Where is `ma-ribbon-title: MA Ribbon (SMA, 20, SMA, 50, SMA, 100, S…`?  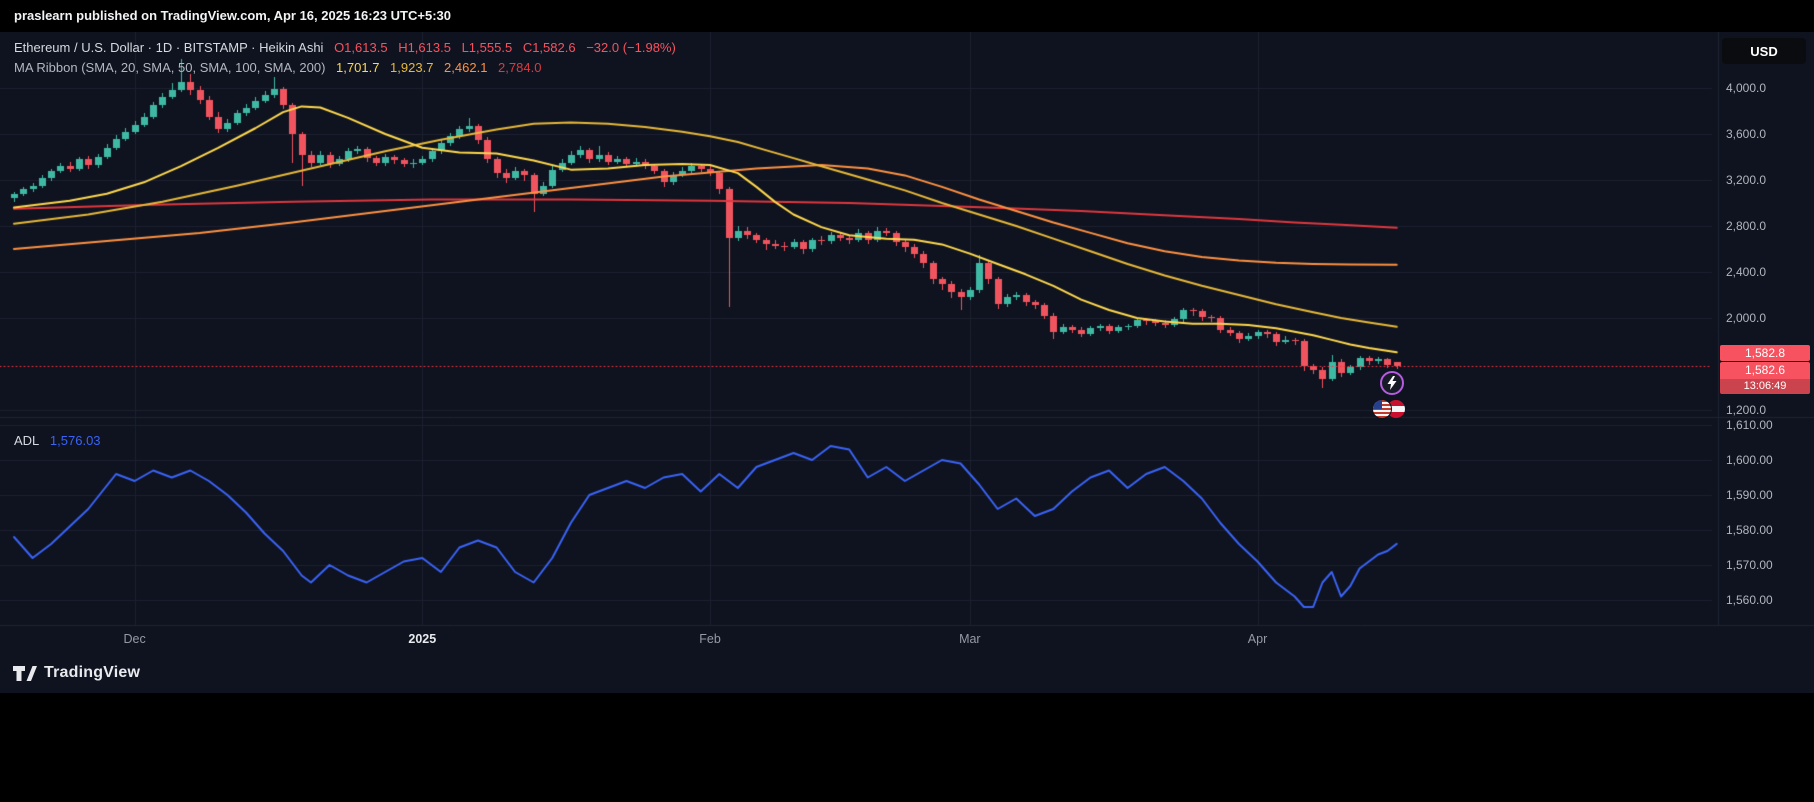 ma-ribbon-title: MA Ribbon (SMA, 20, SMA, 50, SMA, 100, S… is located at coordinates (170, 67).